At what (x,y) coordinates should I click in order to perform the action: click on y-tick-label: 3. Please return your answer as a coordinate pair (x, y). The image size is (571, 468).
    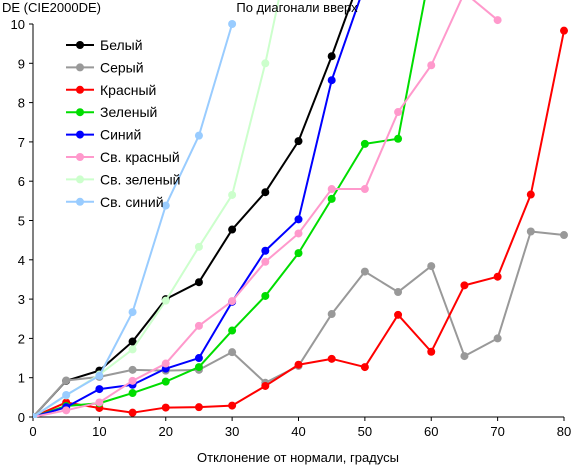
    Looking at the image, I should click on (21, 299).